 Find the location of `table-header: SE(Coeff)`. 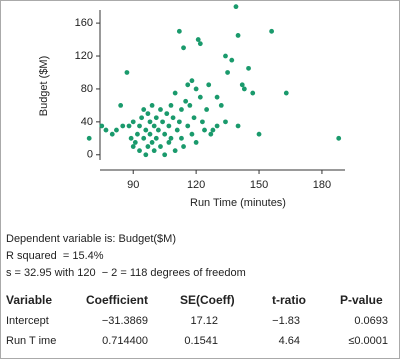

table-header: SE(Coeff) is located at coordinates (207, 300).